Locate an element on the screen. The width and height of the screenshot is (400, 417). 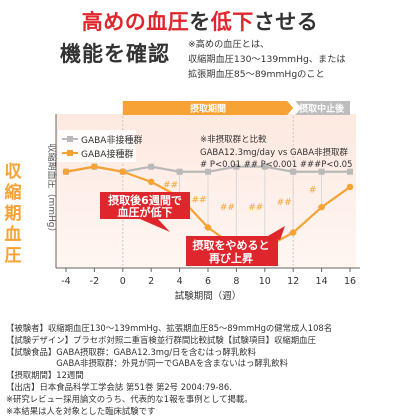
significance-label: # is located at coordinates (313, 190).